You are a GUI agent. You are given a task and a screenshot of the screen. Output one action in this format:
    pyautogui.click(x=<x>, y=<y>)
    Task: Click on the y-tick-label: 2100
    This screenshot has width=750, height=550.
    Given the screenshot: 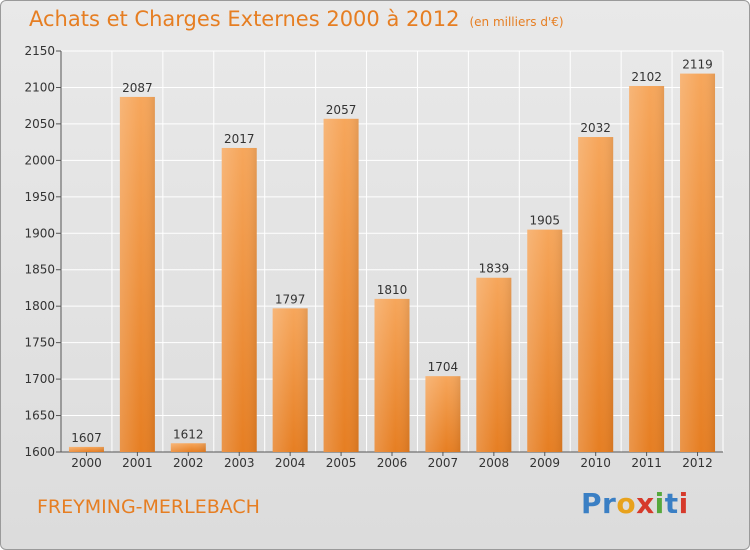 What is the action you would take?
    pyautogui.click(x=39, y=87)
    